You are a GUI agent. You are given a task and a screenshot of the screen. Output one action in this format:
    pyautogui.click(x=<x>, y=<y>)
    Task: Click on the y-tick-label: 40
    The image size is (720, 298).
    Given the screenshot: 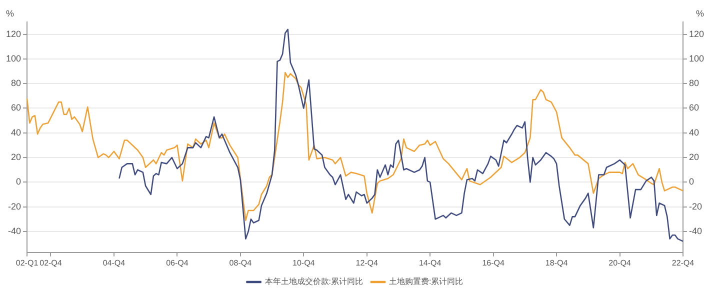 What is the action you would take?
    pyautogui.click(x=16, y=132)
    